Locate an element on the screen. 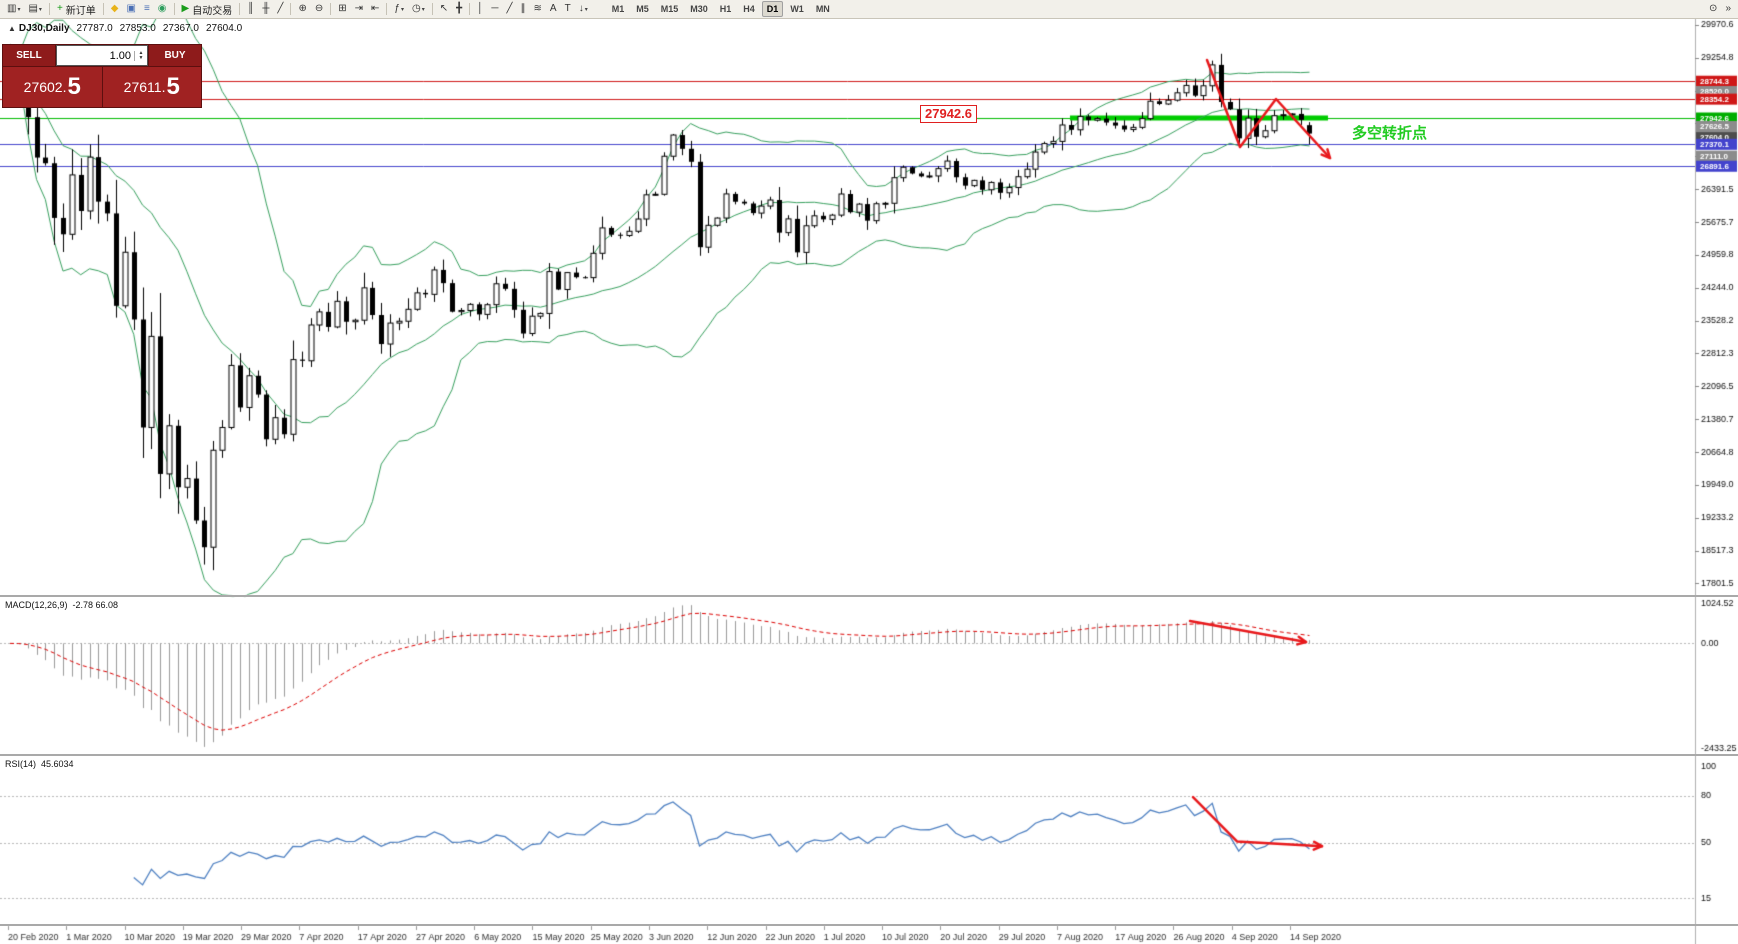 The width and height of the screenshot is (1738, 944). timeframe-w1: W1 is located at coordinates (797, 9).